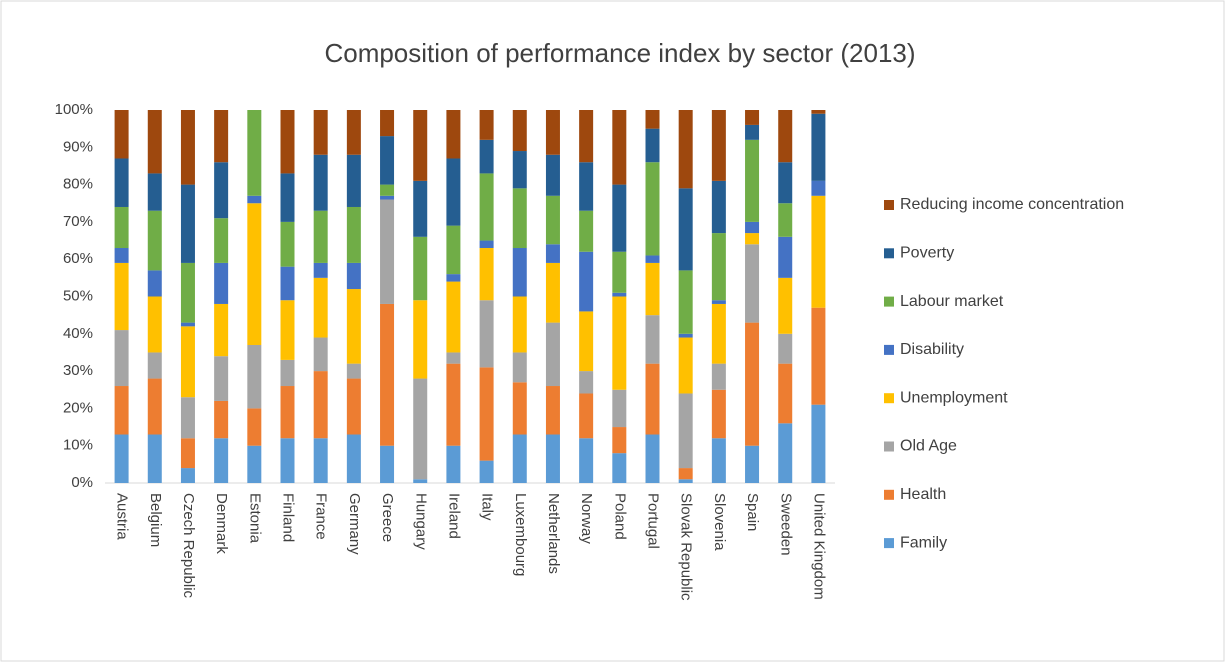 The height and width of the screenshot is (667, 1225). Describe the element at coordinates (387, 517) in the screenshot. I see `x-tick-label: Greece` at that location.